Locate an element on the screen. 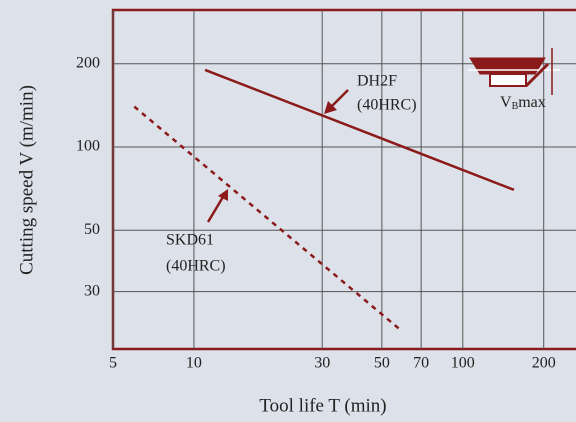  icon-label: VBmax is located at coordinates (523, 103).